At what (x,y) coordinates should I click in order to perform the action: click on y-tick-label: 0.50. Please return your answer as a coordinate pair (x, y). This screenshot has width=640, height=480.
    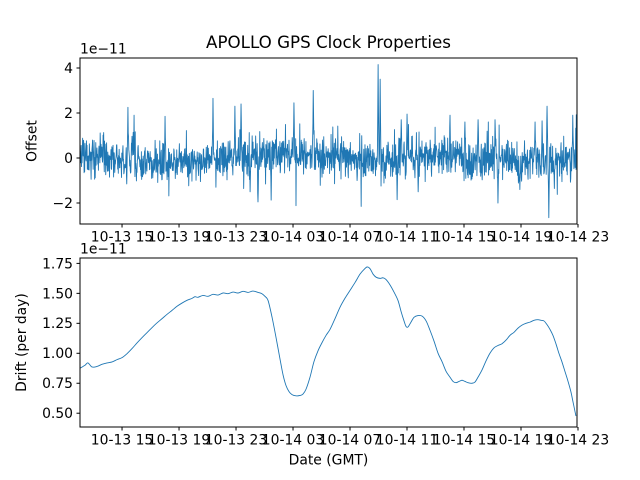
    Looking at the image, I should click on (57, 414).